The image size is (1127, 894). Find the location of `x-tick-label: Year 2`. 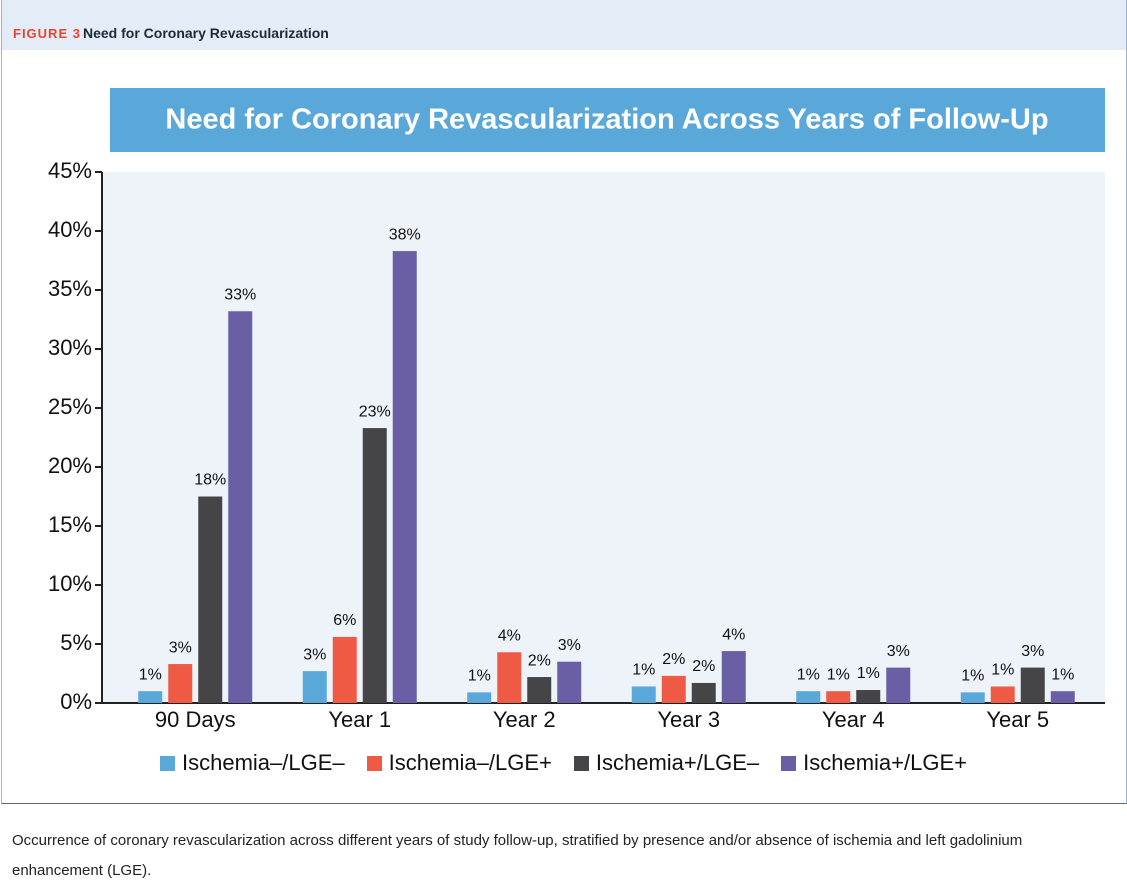

x-tick-label: Year 2 is located at coordinates (524, 719).